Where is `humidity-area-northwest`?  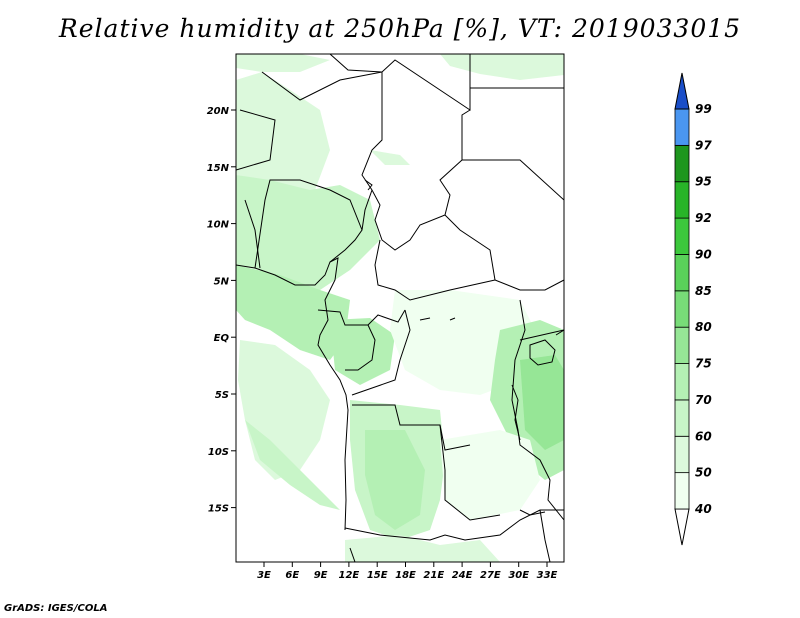
humidity-area-northwest is located at coordinates (283, 131).